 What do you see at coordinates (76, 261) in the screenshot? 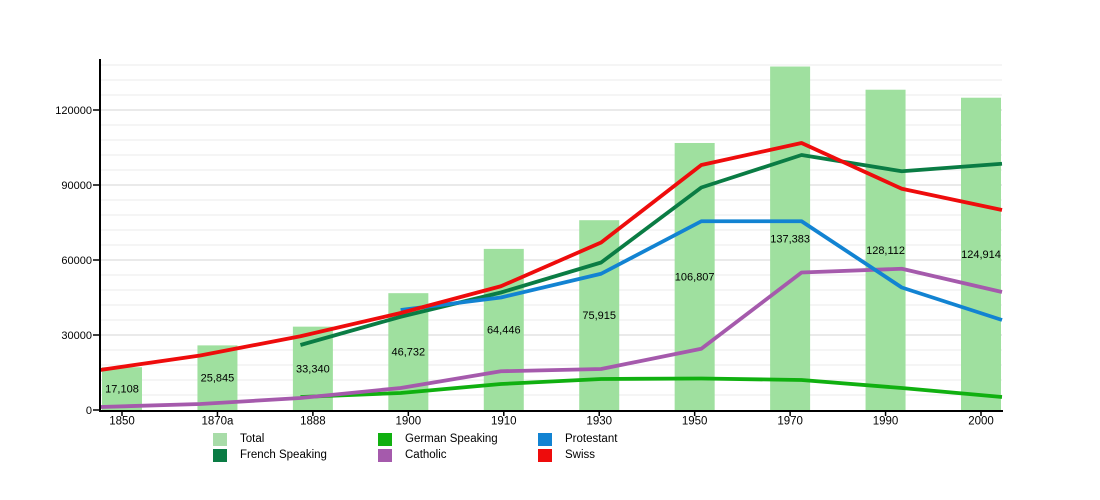
I see `y-tick-label: 60000` at bounding box center [76, 261].